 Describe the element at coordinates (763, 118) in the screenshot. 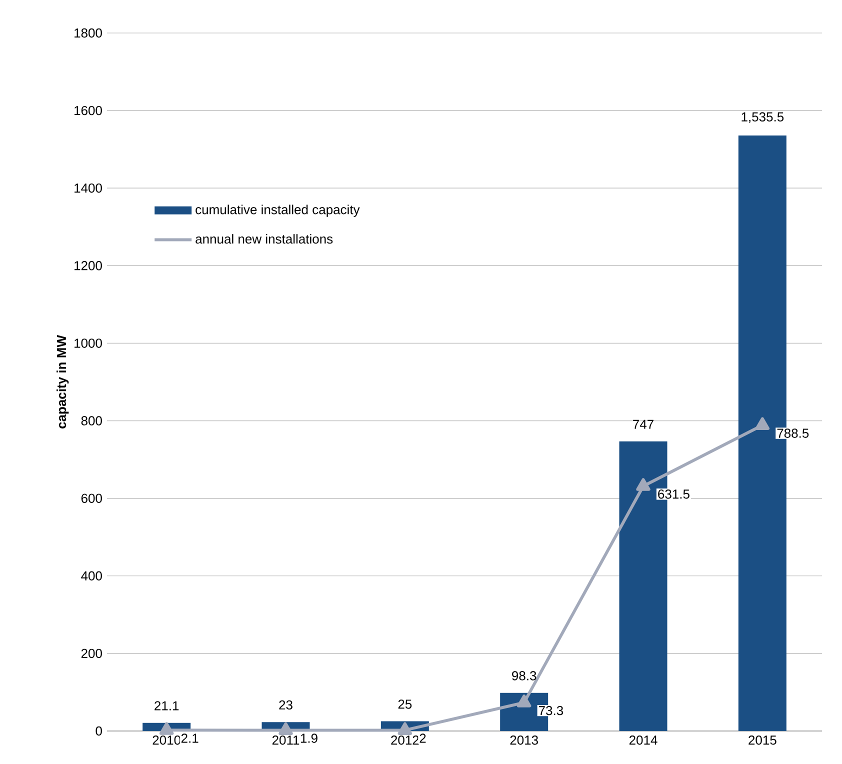

I see `data-label: 1,535.5` at that location.